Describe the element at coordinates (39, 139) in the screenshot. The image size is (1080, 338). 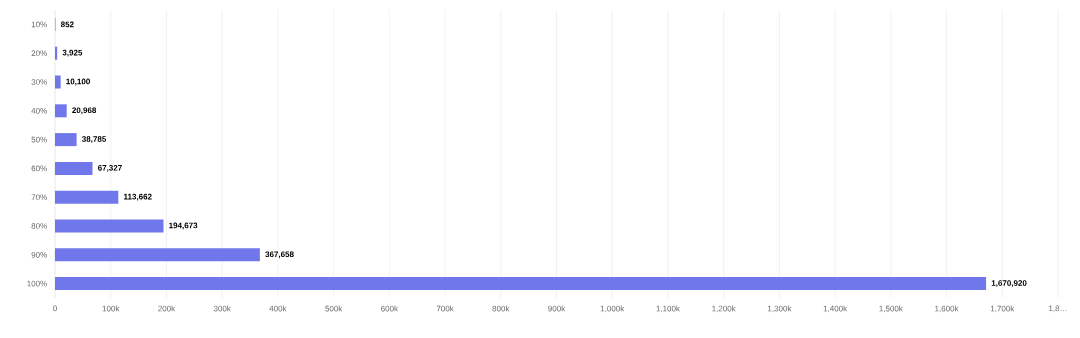
I see `y-tick-label: 50%` at that location.